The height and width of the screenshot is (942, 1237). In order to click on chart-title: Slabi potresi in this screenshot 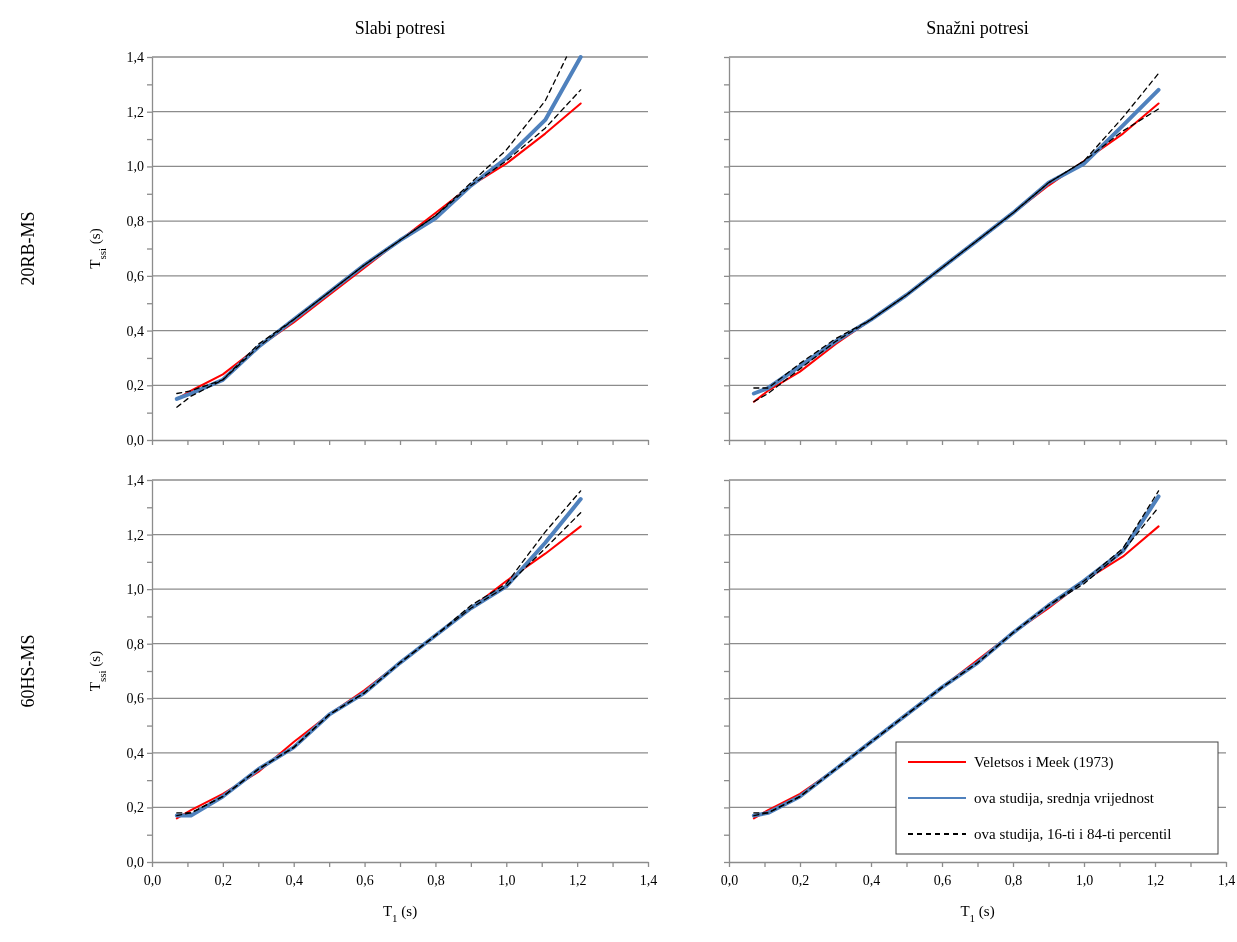, I will do `click(400, 28)`.